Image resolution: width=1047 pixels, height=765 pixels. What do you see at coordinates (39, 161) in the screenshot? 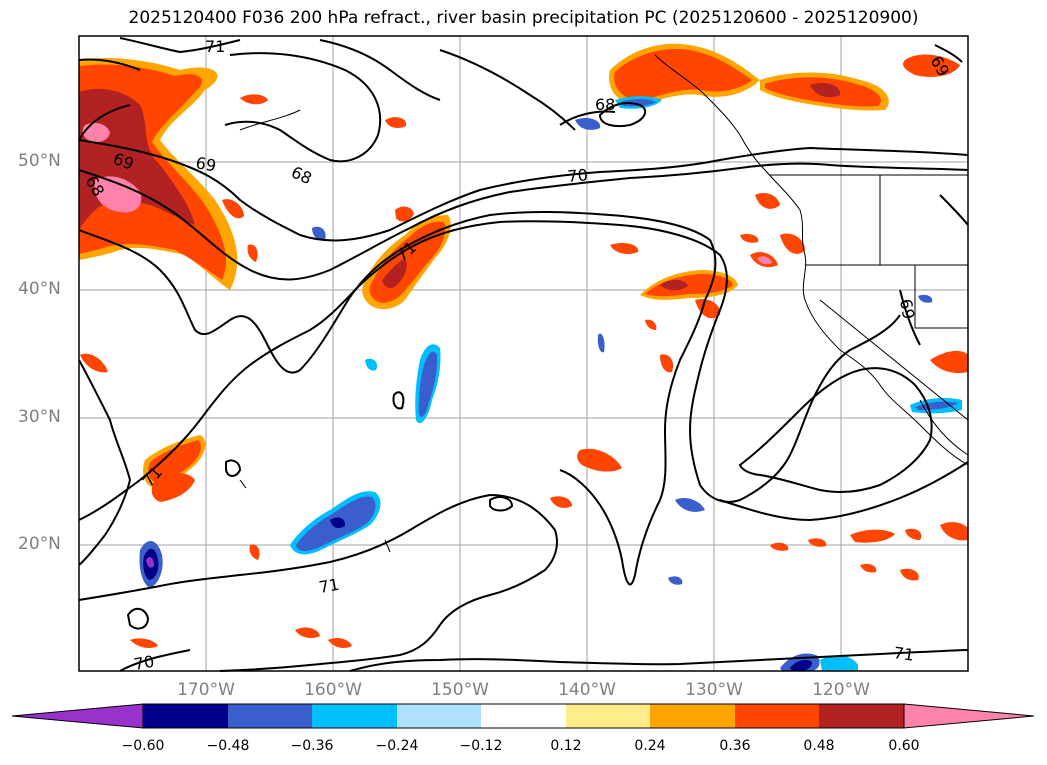
I see `lat-label-50n: 50°N` at bounding box center [39, 161].